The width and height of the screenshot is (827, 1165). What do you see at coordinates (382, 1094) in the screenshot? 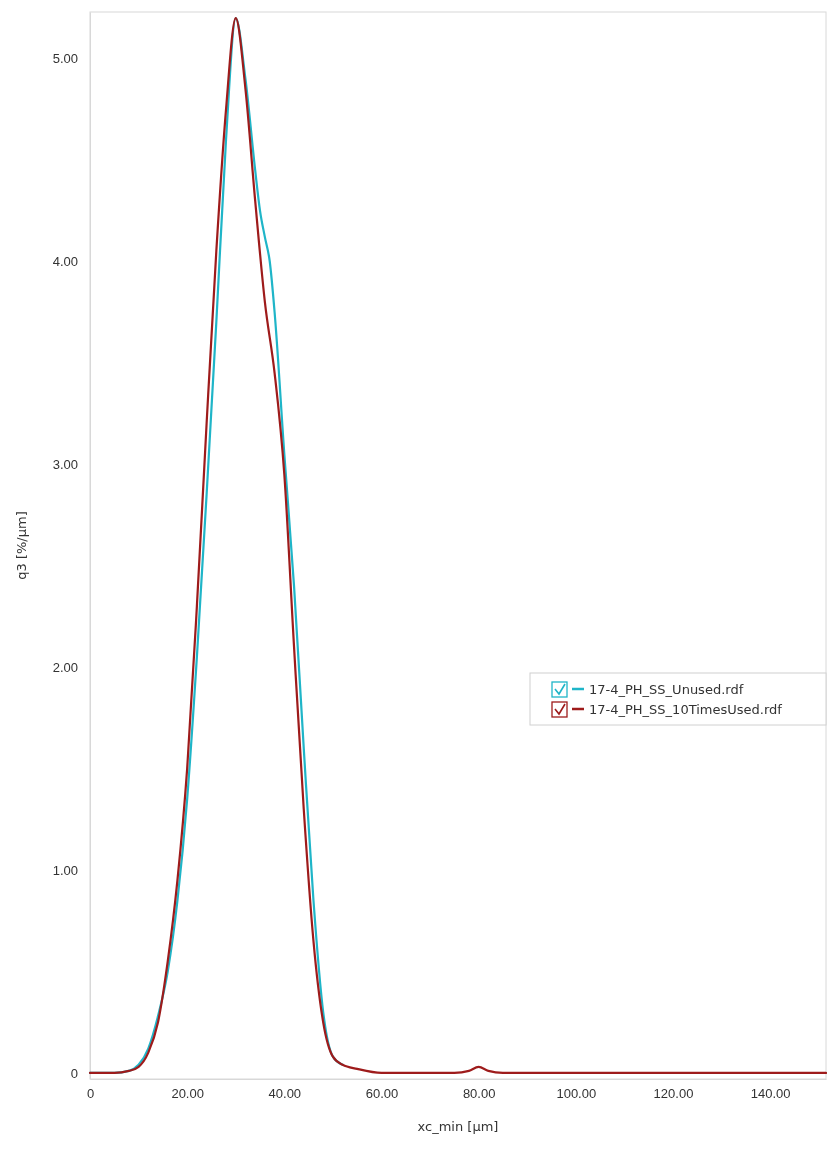
I see `x-tick-label: 60.00` at bounding box center [382, 1094].